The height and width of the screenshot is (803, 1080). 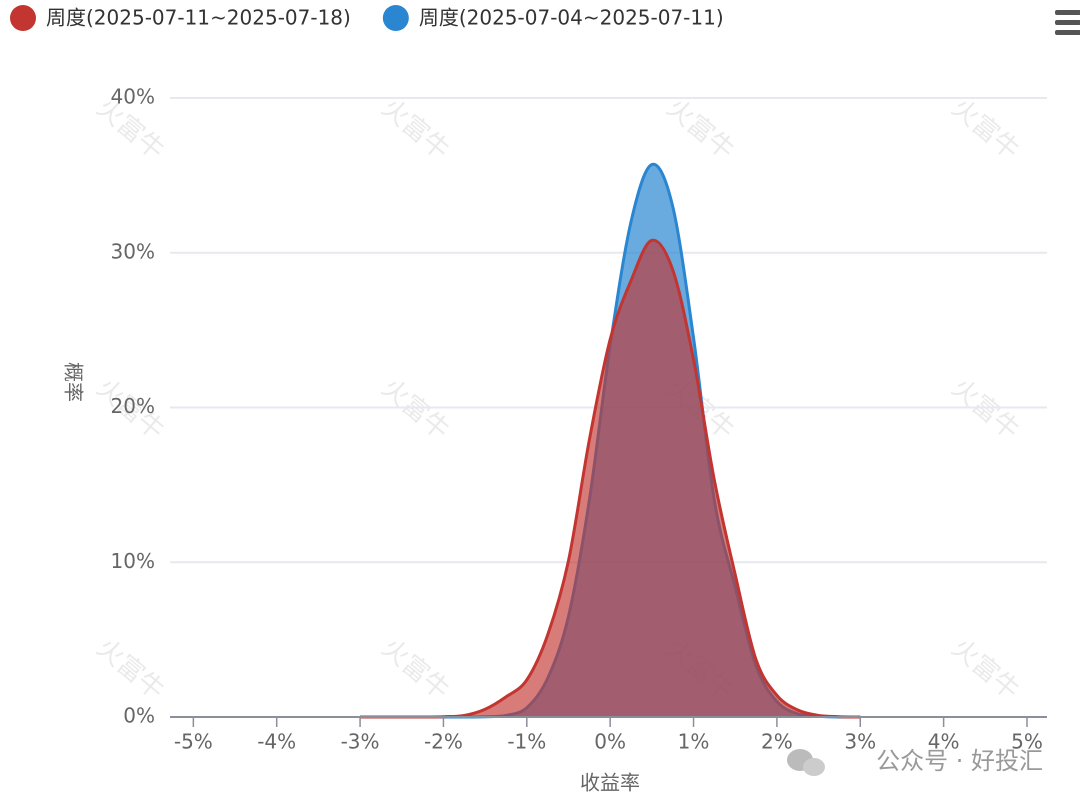 What do you see at coordinates (139, 716) in the screenshot?
I see `y-tick-label: 0%` at bounding box center [139, 716].